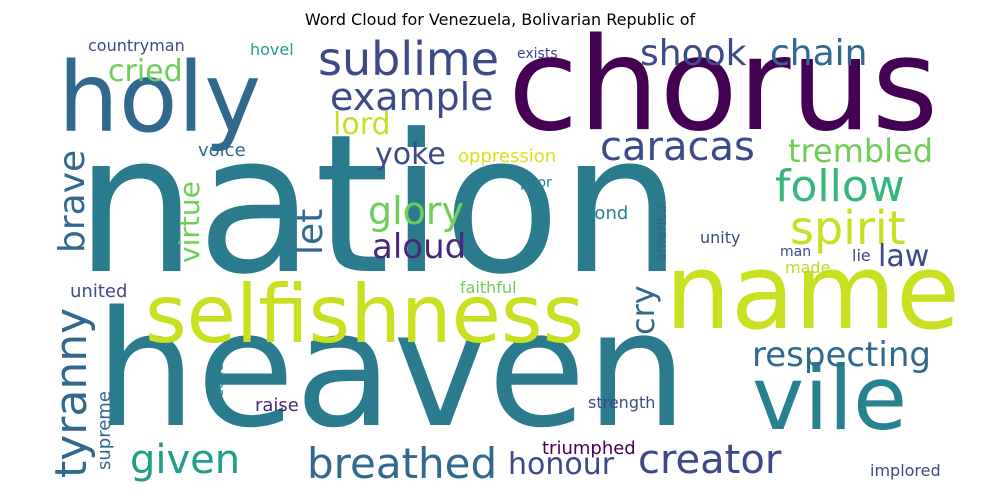  I want to click on word-trembled: trembled, so click(861, 151).